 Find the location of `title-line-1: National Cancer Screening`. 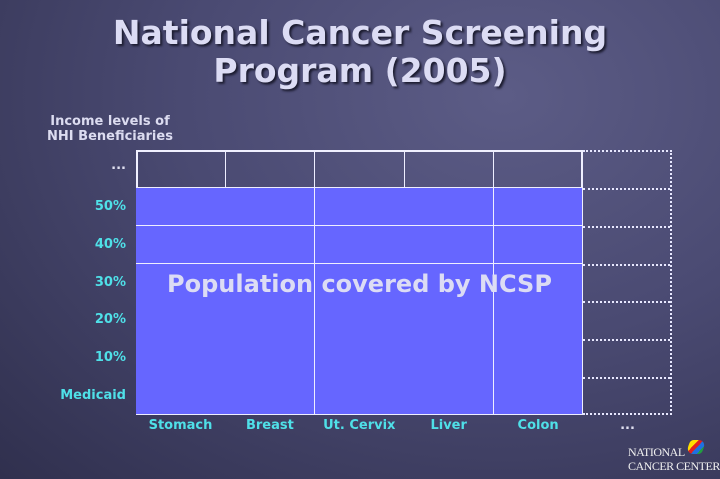

title-line-1: National Cancer Screening is located at coordinates (360, 32).